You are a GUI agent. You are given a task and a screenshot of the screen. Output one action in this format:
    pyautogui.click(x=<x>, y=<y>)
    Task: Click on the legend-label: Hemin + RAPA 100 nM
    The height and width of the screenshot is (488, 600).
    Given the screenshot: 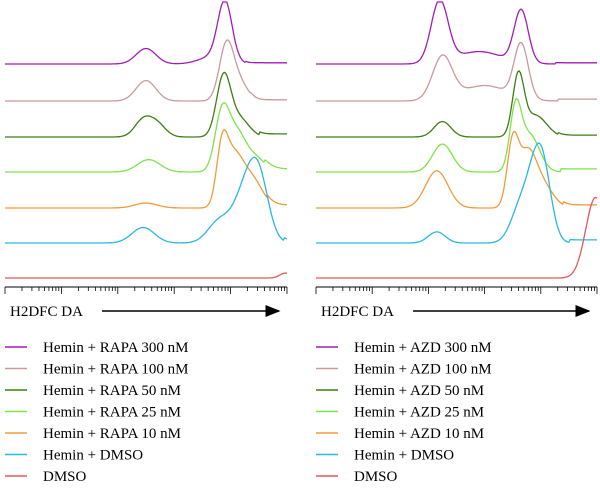 What is the action you would take?
    pyautogui.click(x=115, y=370)
    